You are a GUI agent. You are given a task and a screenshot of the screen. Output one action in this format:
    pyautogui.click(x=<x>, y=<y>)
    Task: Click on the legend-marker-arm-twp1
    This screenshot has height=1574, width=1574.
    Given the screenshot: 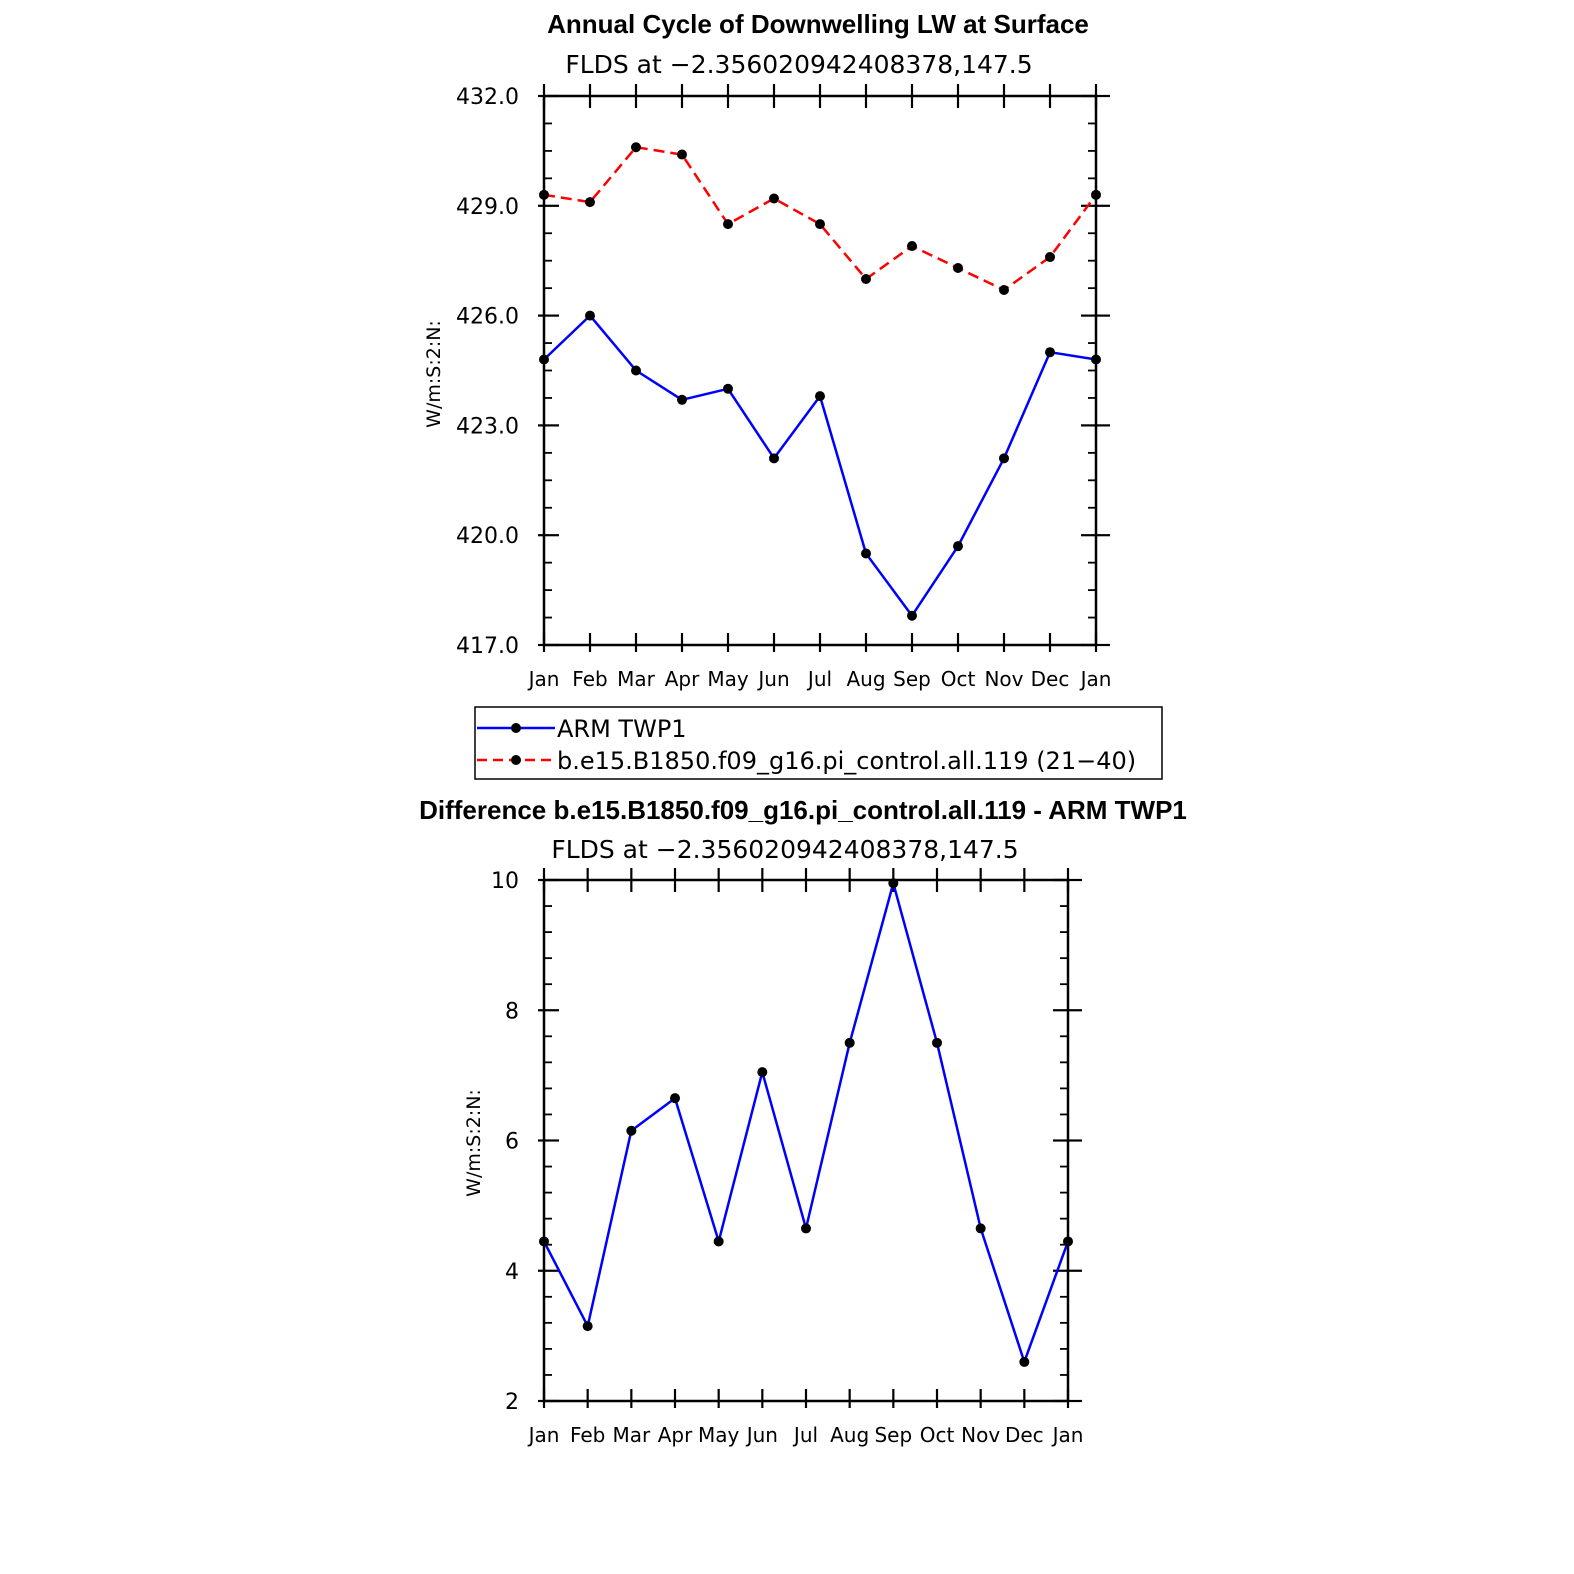 What is the action you would take?
    pyautogui.click(x=516, y=728)
    